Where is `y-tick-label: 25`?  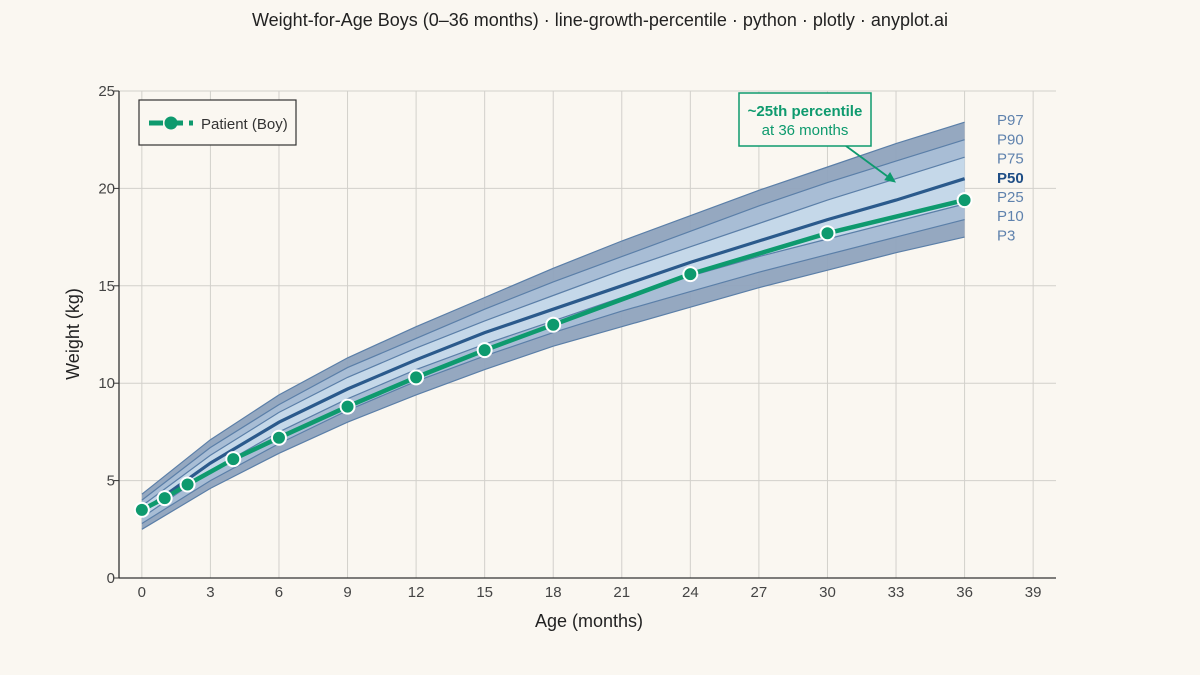
y-tick-label: 25 is located at coordinates (106, 91).